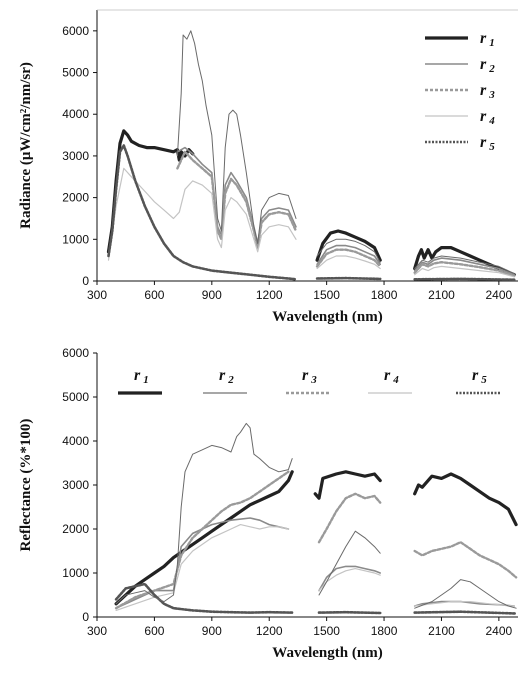 This screenshot has height=675, width=520. What do you see at coordinates (26, 485) in the screenshot?
I see `y-axis-label: Reflectance (%*100)` at bounding box center [26, 485].